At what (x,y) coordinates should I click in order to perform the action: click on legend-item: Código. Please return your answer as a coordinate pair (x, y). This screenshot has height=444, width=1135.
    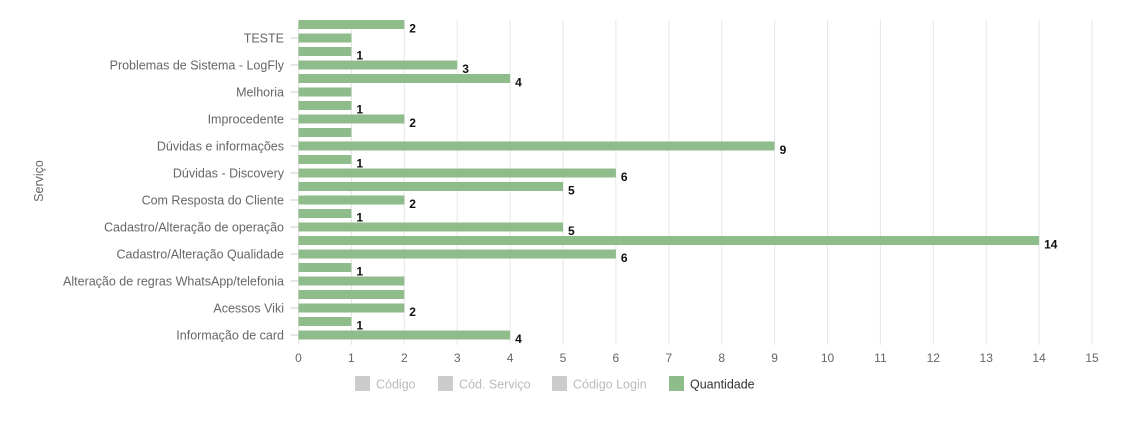
    Looking at the image, I should click on (385, 384).